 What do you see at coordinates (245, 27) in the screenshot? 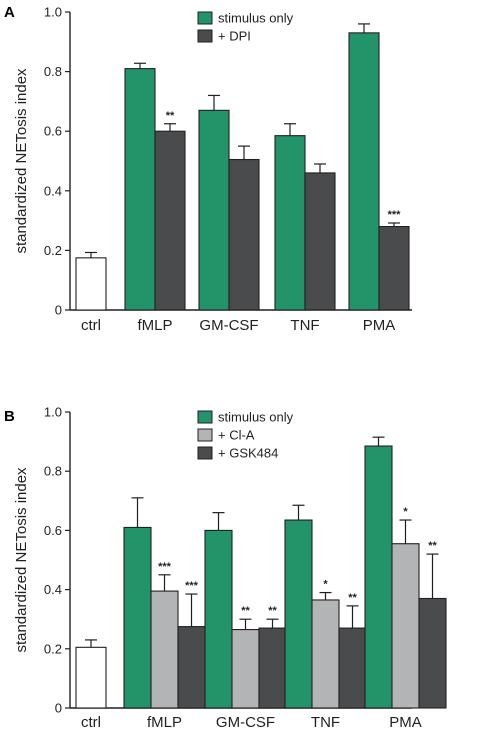
I see `legend: stimulus only + DPI` at bounding box center [245, 27].